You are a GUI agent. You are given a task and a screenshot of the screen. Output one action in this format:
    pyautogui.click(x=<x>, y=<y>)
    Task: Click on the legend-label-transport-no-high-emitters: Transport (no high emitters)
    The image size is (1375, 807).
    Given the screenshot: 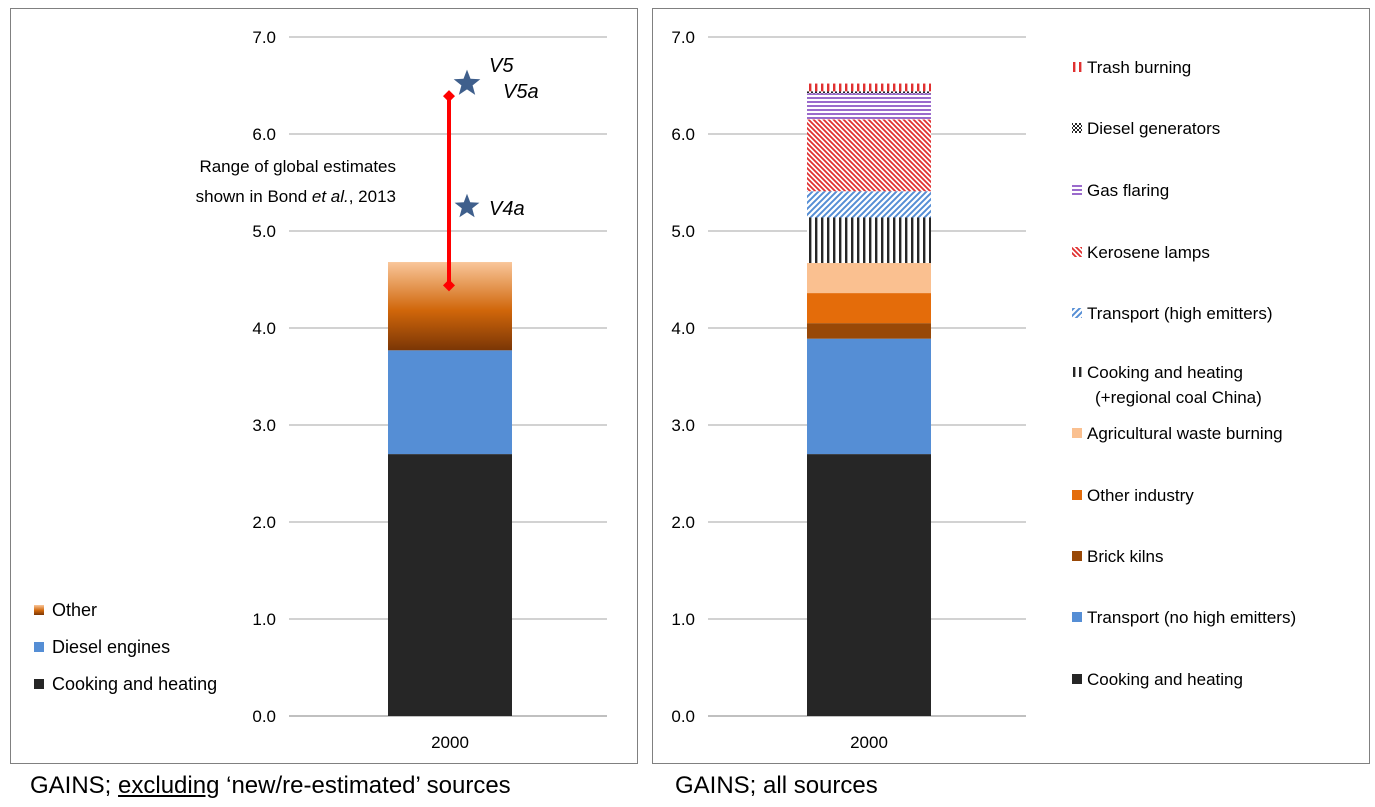 What is the action you would take?
    pyautogui.click(x=1191, y=617)
    